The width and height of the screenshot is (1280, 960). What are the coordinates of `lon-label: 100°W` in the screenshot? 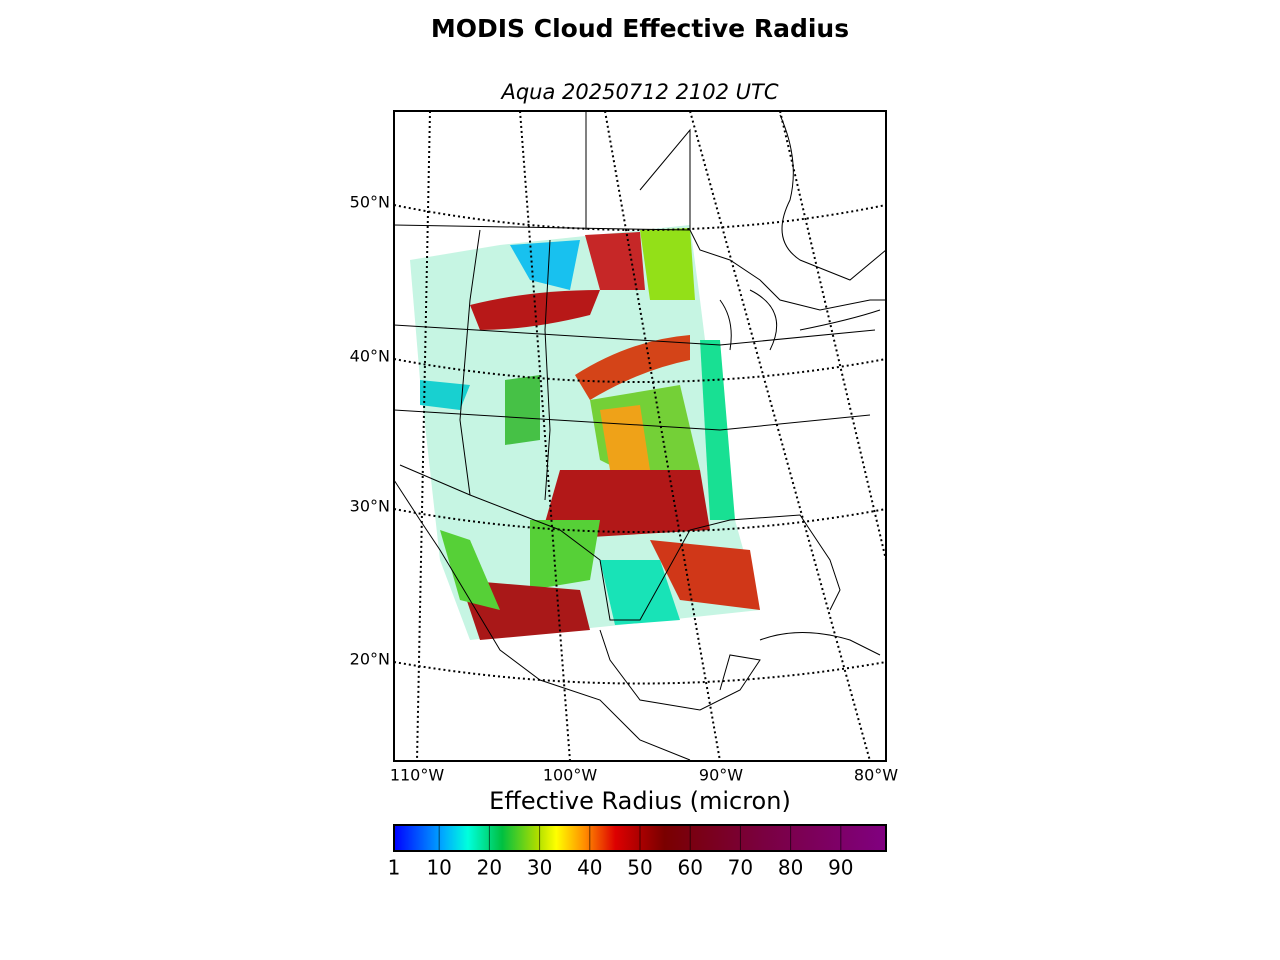 It's located at (570, 775).